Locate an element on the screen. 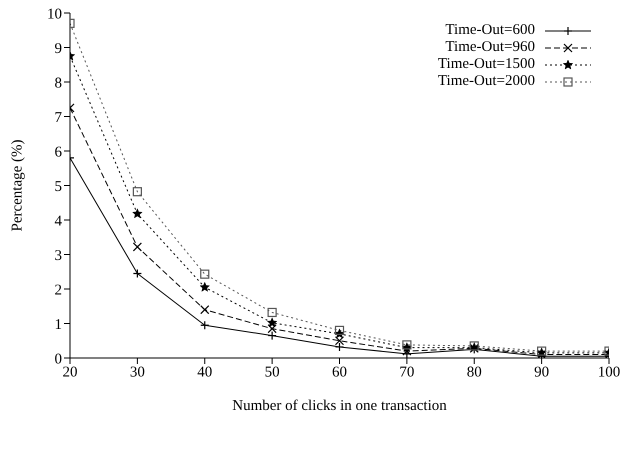 Image resolution: width=631 pixels, height=449 pixels. y-tick-label: 2 is located at coordinates (58, 290).